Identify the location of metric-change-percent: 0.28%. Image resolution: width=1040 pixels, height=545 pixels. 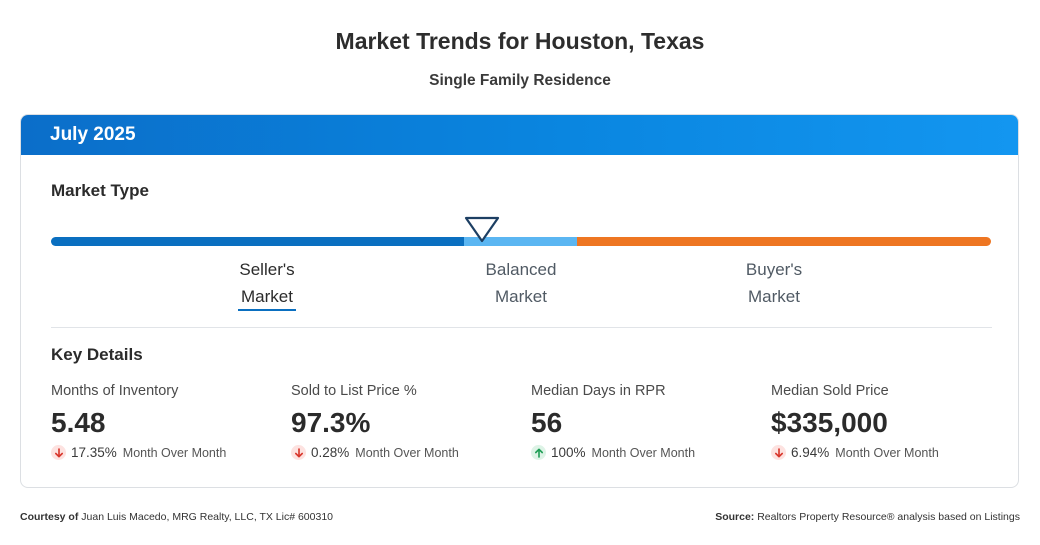
(330, 452).